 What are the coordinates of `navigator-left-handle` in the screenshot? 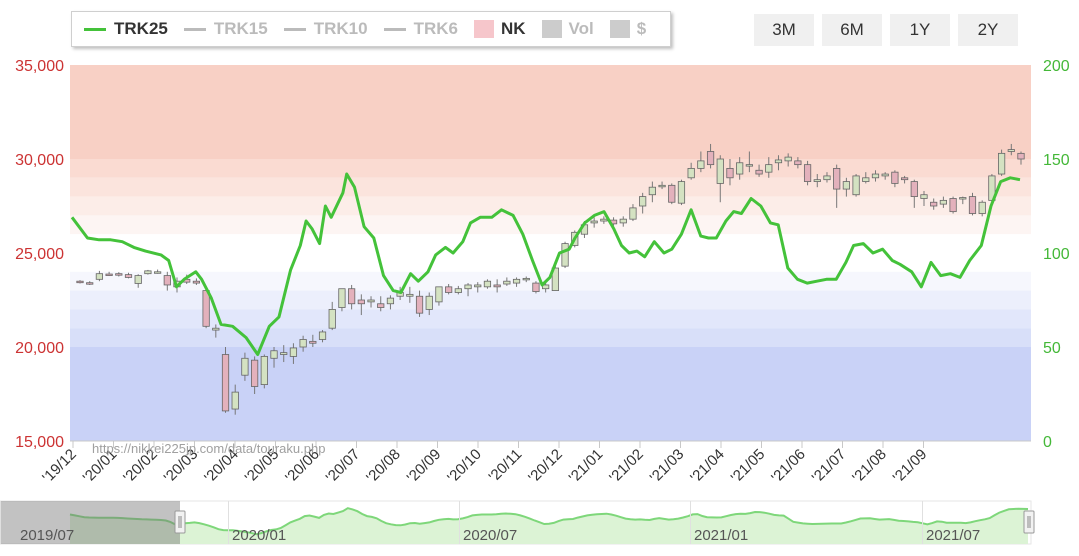 It's located at (180, 522).